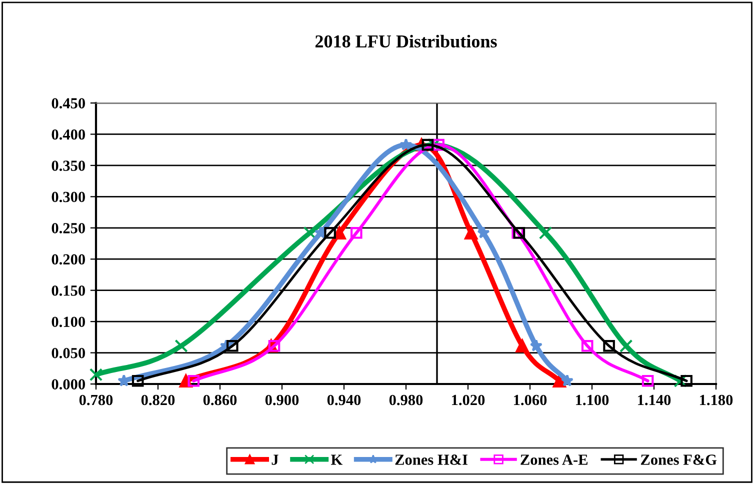 Image resolution: width=754 pixels, height=487 pixels. Describe the element at coordinates (68, 290) in the screenshot. I see `y-tick-label: 0.150` at that location.